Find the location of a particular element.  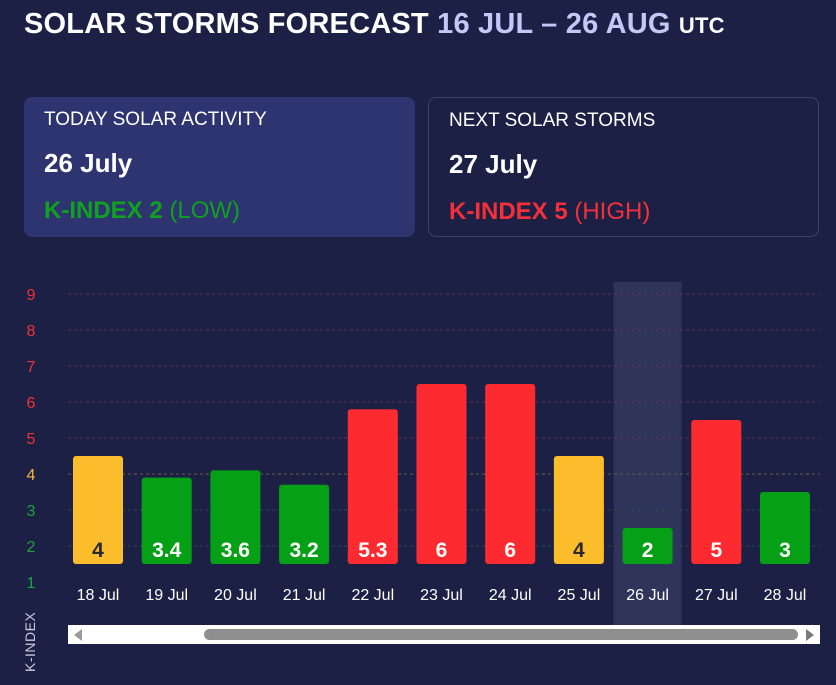

y-tick-label: 4 is located at coordinates (31, 475).